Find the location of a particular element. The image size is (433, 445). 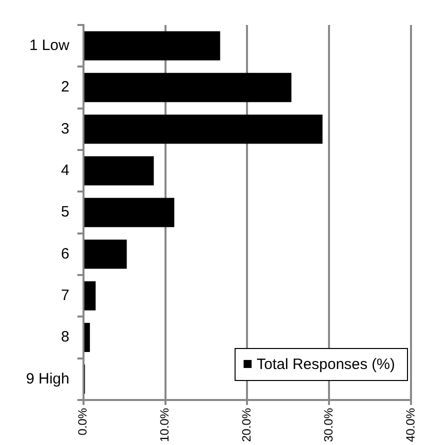

y-tick-label: 3 is located at coordinates (65, 129).